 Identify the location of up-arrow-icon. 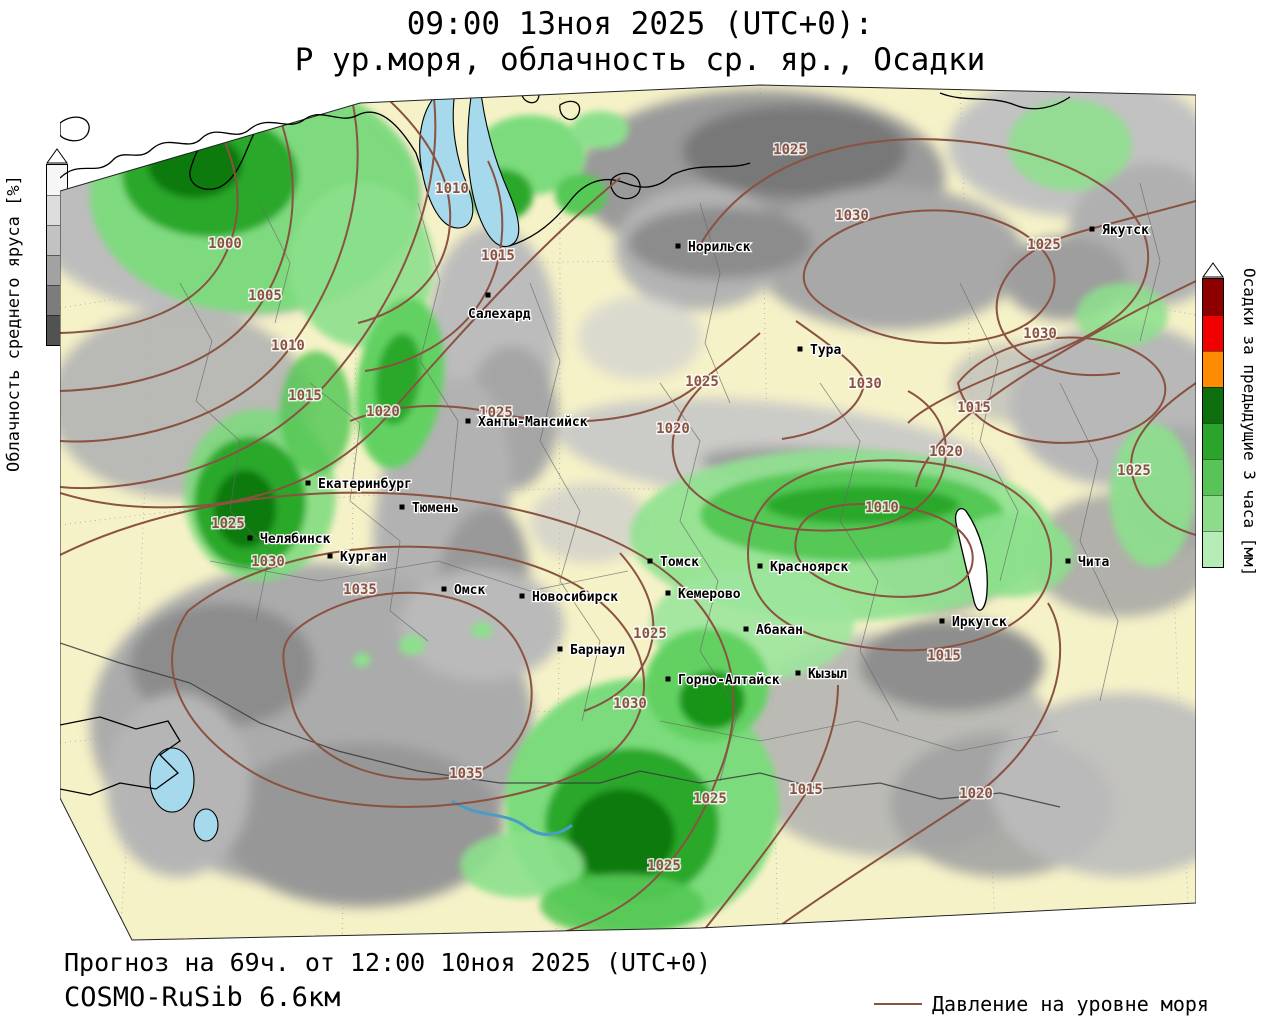
(1213, 270).